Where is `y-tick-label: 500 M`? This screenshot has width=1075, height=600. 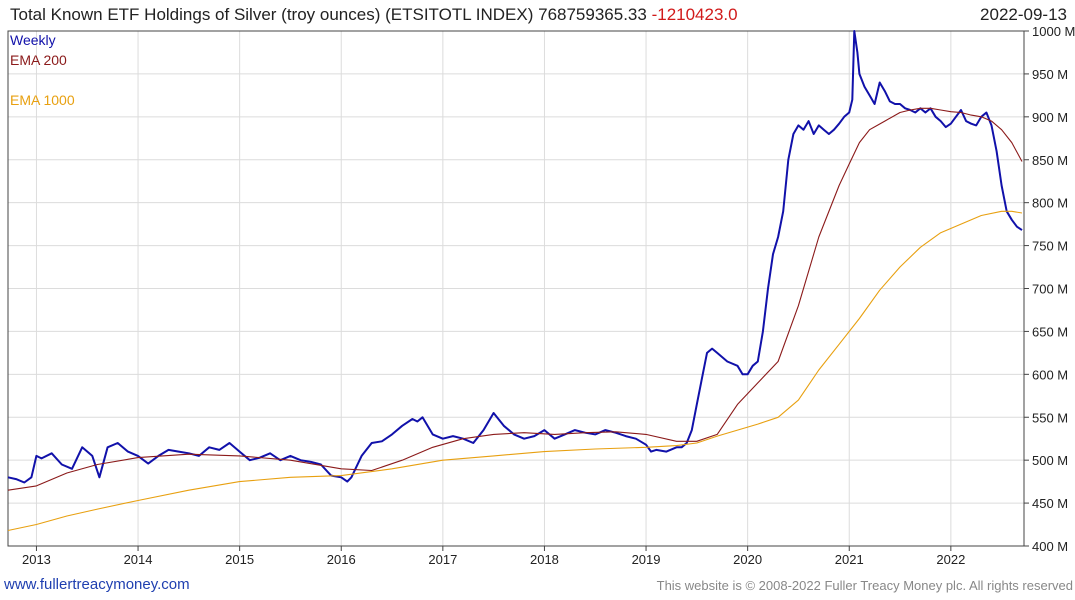 y-tick-label: 500 M is located at coordinates (1050, 460).